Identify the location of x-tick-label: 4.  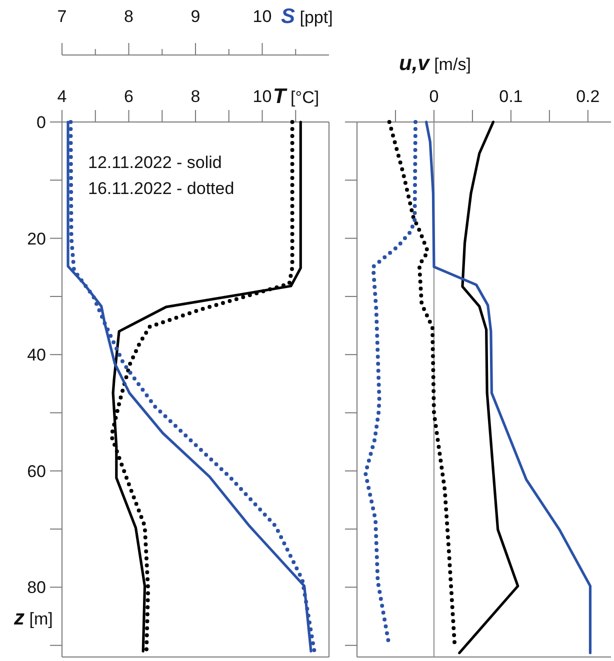
(62, 96).